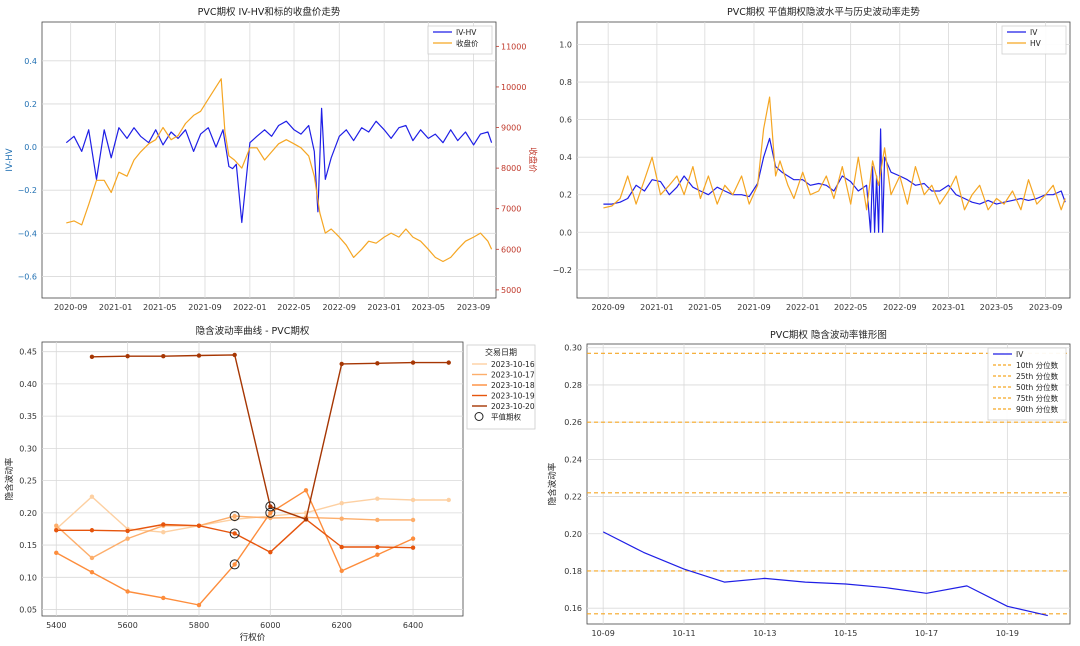 The height and width of the screenshot is (646, 1080). Describe the element at coordinates (996, 307) in the screenshot. I see `p2-xtick-label: 2023-05` at that location.